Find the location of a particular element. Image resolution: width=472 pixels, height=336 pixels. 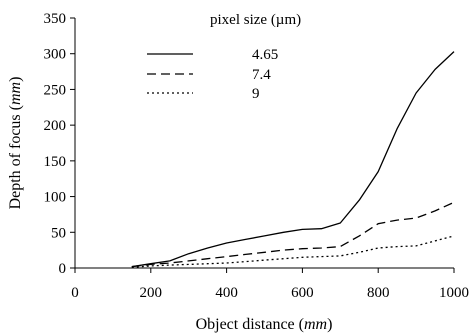

x-tick-label: 200 is located at coordinates (151, 293).